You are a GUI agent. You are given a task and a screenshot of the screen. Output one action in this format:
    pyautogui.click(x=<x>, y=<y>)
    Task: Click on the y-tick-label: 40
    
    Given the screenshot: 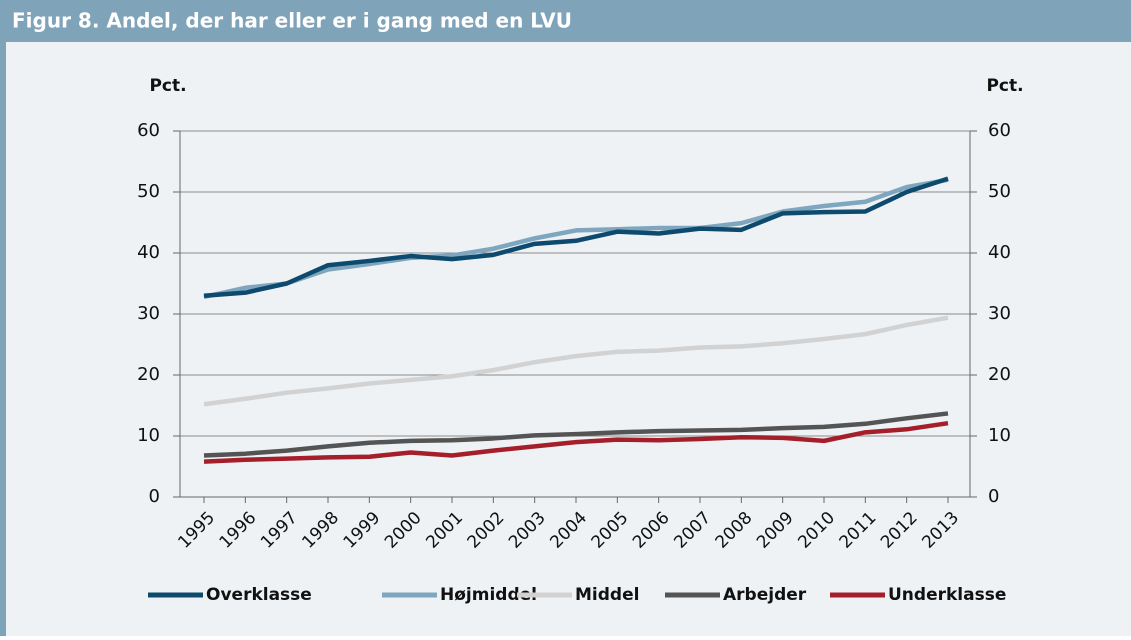 What is the action you would take?
    pyautogui.click(x=148, y=252)
    